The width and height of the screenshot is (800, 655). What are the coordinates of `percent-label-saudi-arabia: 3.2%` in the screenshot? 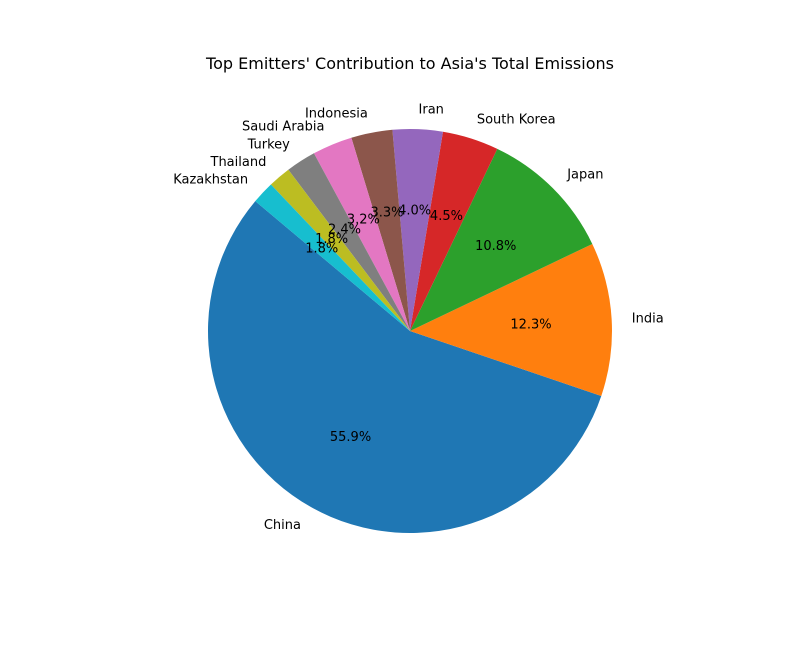 It's located at (363, 220).